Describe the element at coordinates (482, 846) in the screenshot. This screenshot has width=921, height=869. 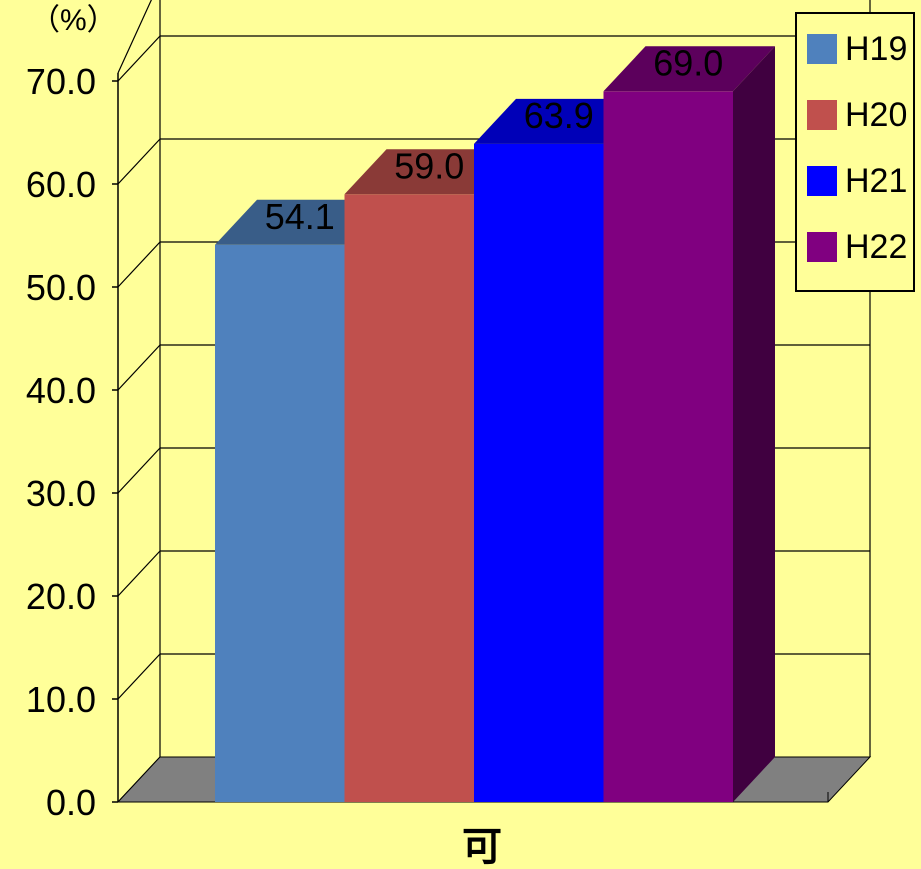
I see `category-label: 可` at that location.